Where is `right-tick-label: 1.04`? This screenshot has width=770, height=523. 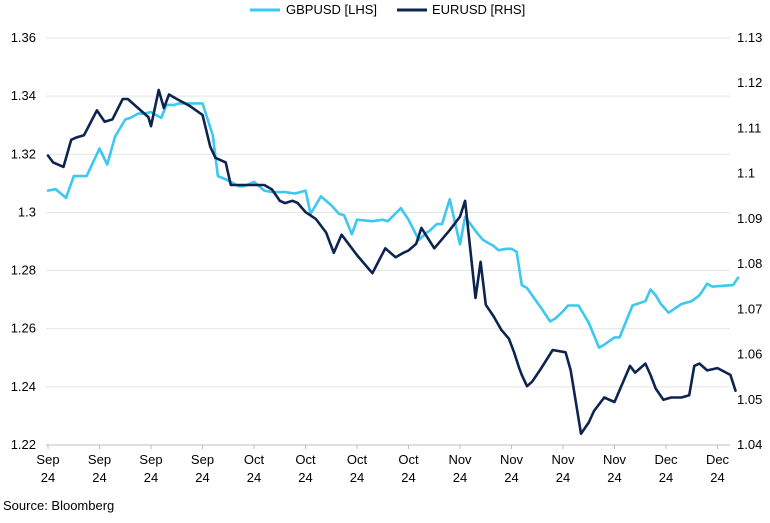
right-tick-label: 1.04 is located at coordinates (749, 444).